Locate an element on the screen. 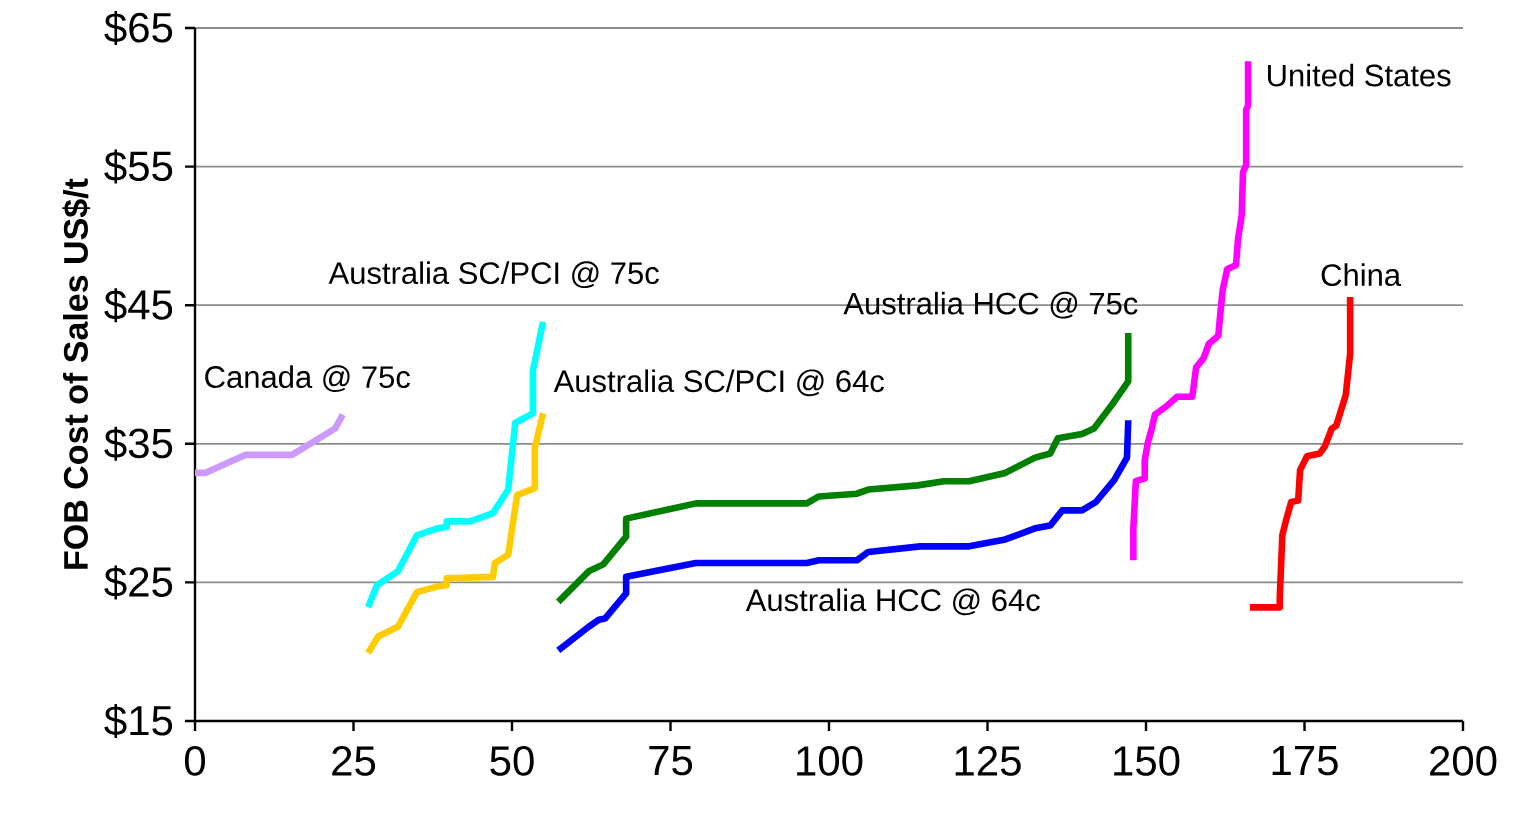  x-tick-label: 200 is located at coordinates (1463, 761).